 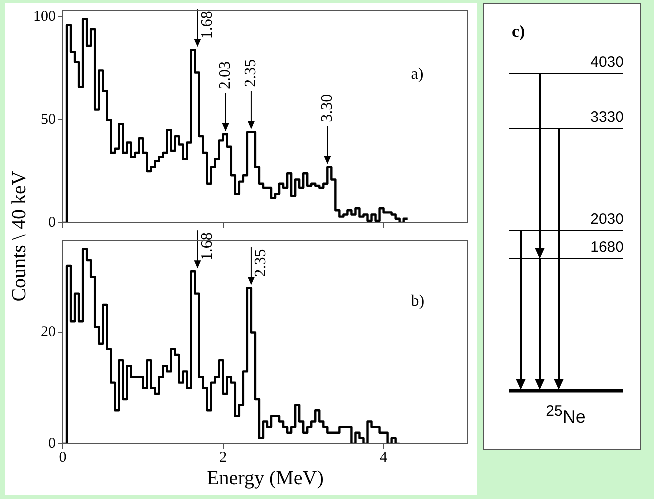 I want to click on x-axis-title: Energy (MeV), so click(x=265, y=478).